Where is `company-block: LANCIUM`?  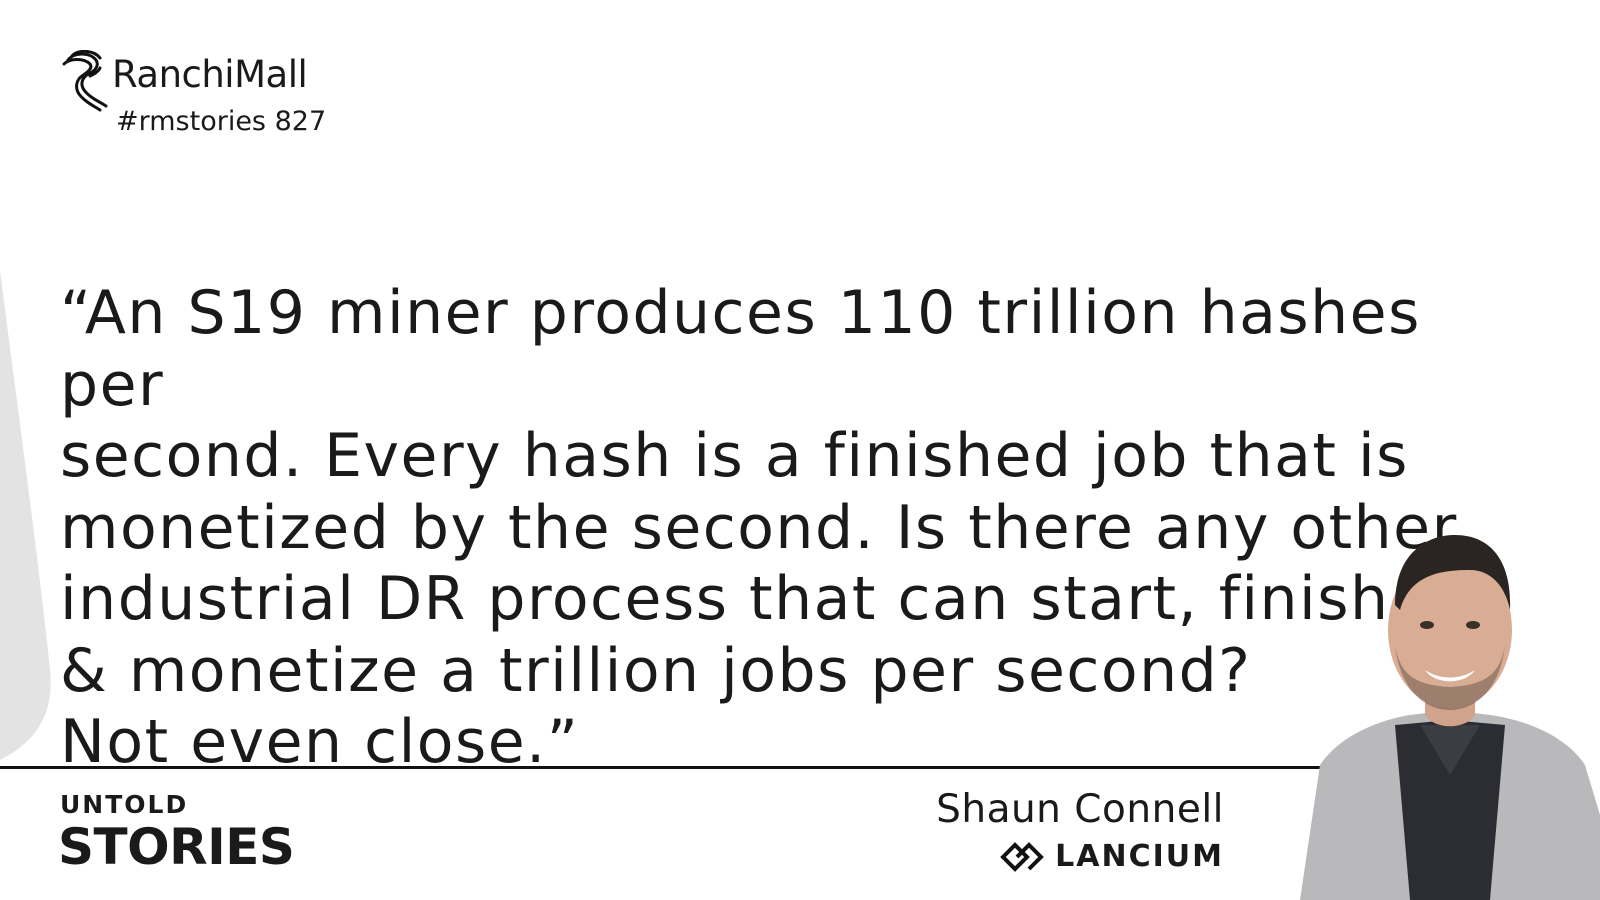 company-block: LANCIUM is located at coordinates (1111, 857).